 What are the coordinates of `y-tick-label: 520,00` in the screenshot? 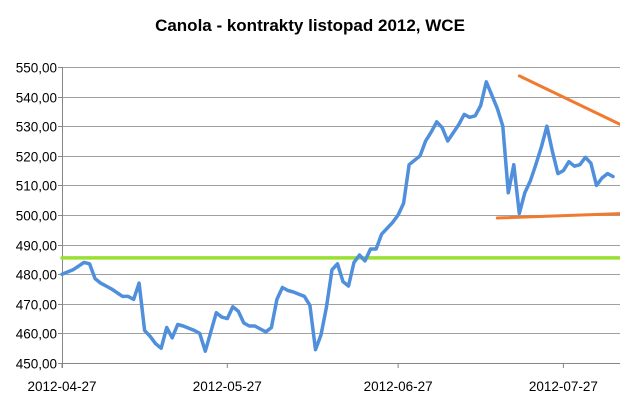 It's located at (36, 157).